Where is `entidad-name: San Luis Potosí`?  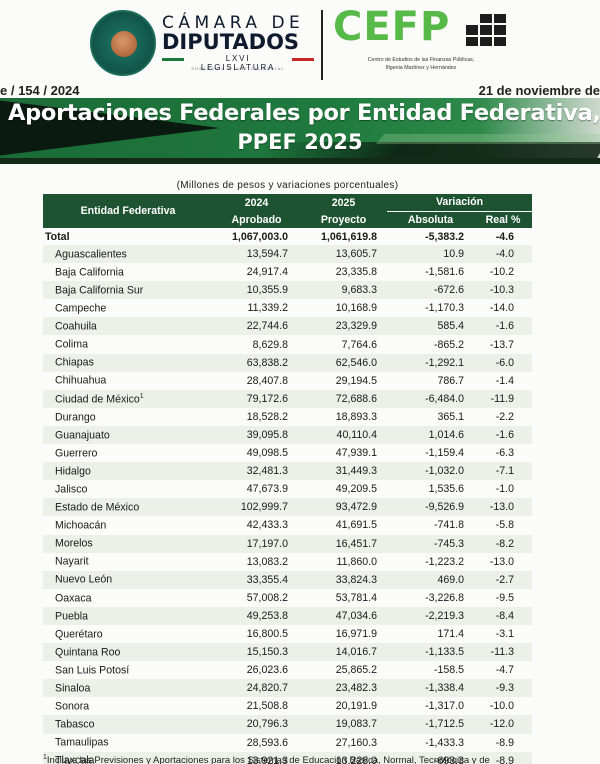 entidad-name: San Luis Potosí is located at coordinates (128, 670).